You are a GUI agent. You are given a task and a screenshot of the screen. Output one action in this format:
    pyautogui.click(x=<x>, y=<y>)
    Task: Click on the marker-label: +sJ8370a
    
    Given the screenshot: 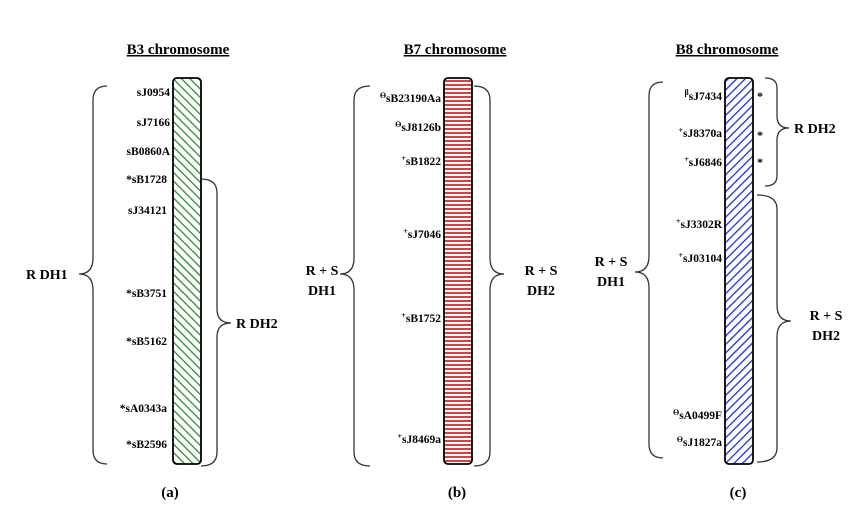 What is the action you would take?
    pyautogui.click(x=700, y=133)
    